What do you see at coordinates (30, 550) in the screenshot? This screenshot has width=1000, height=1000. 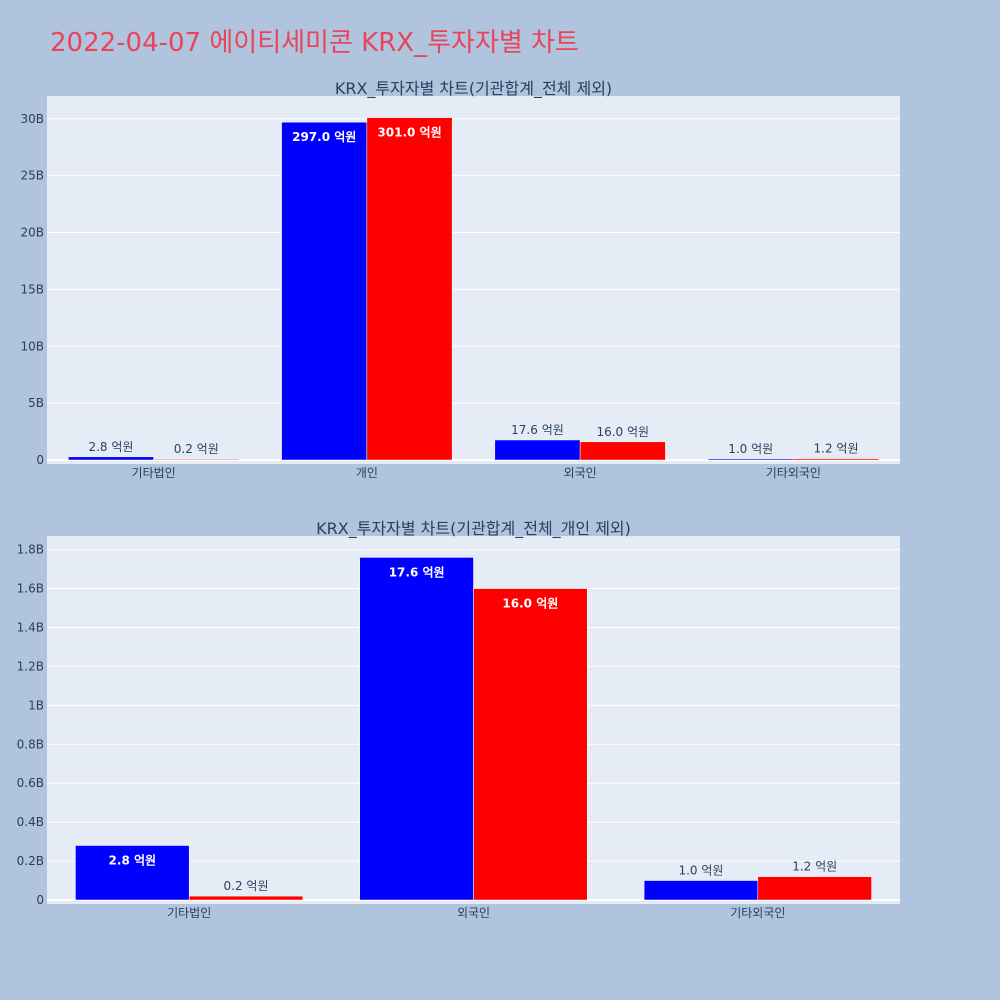 I see `y-tick-label: 1.8B` at bounding box center [30, 550].